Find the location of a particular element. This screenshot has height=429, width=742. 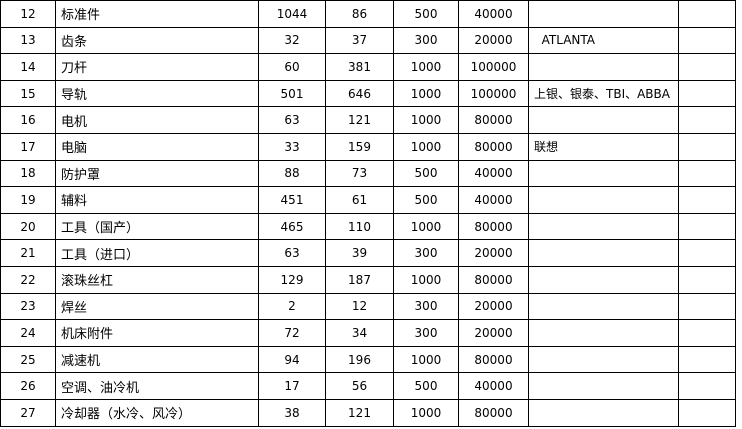

row-number: 16 is located at coordinates (28, 120).